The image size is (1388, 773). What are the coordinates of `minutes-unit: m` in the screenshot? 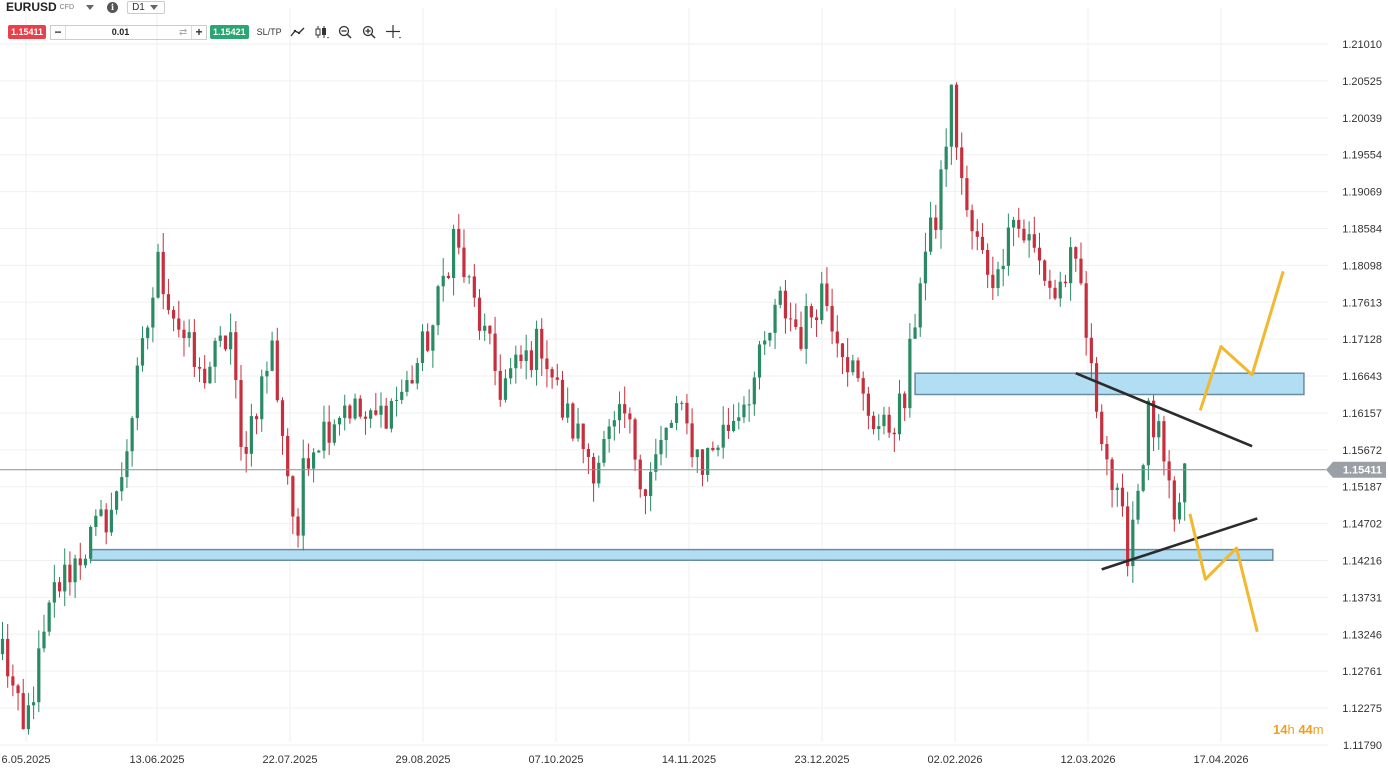 It's located at (1318, 729).